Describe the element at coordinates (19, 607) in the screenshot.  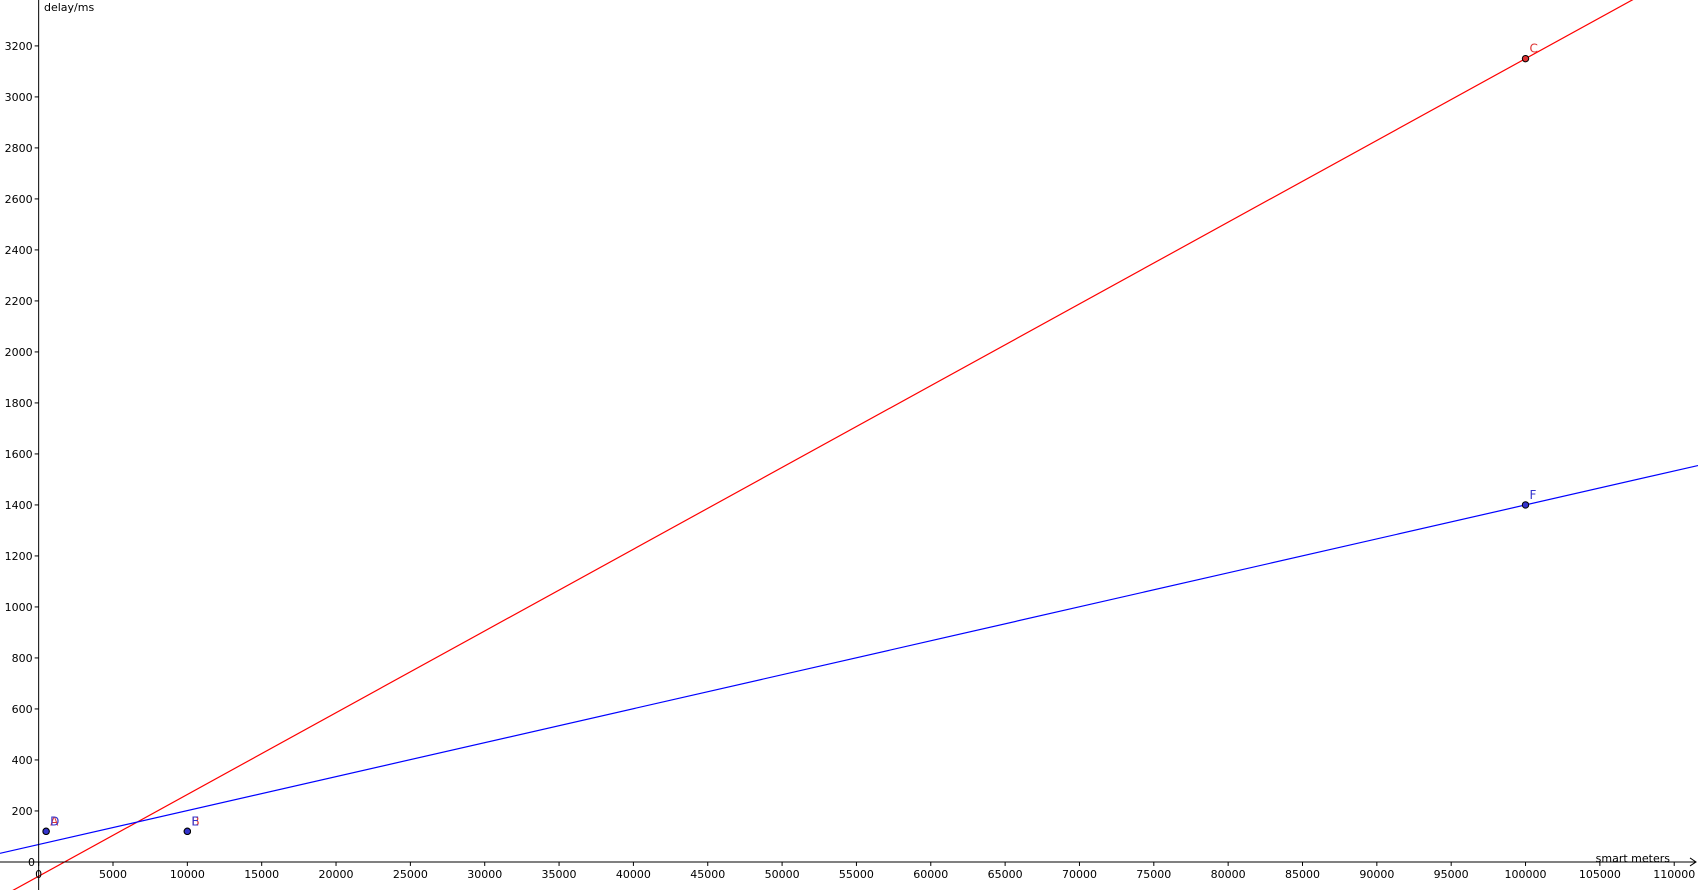
I see `y-tick-label: 1000` at that location.